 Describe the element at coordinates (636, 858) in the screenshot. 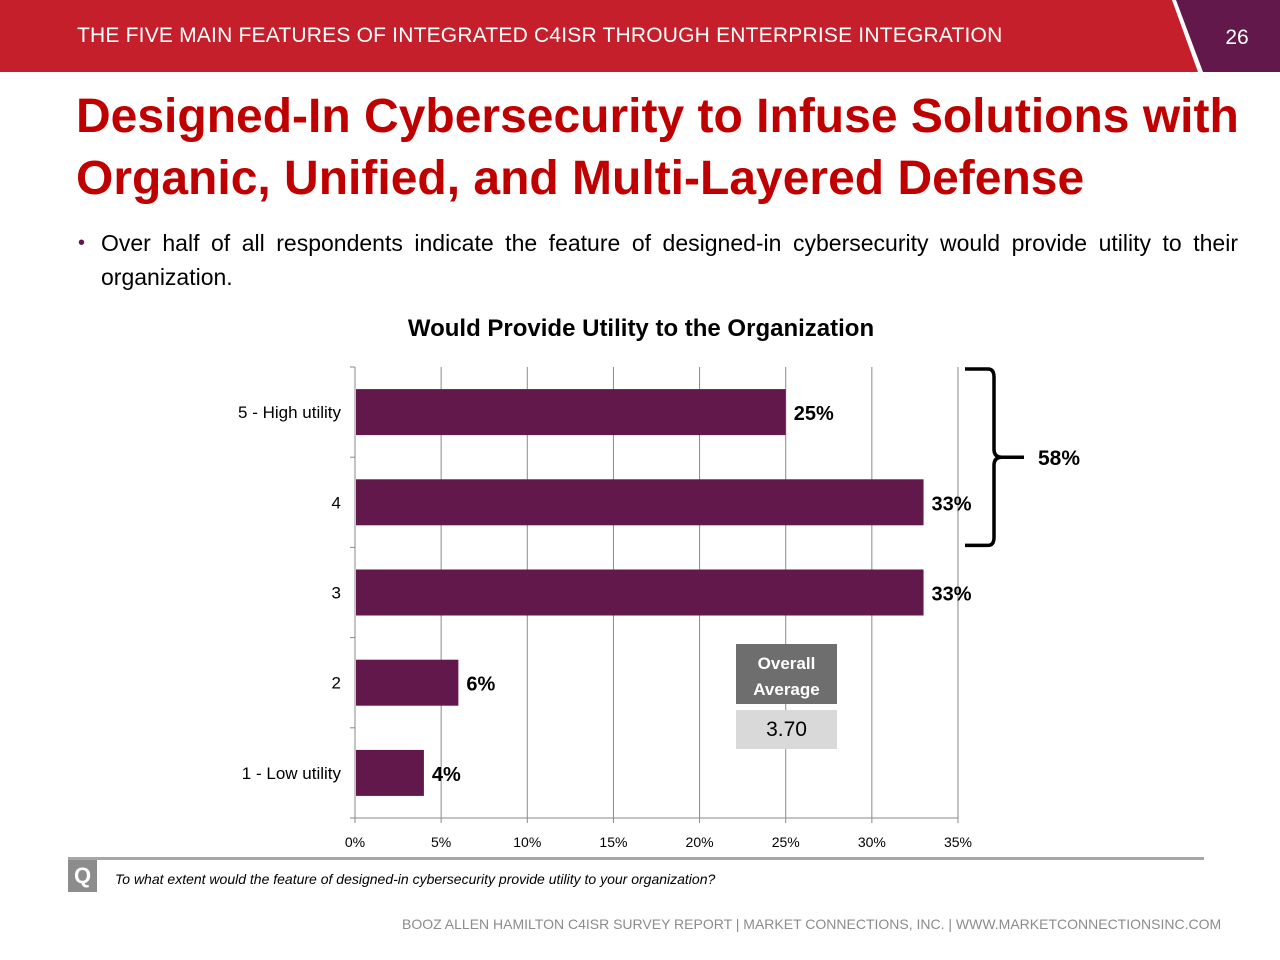

I see `question-divider` at that location.